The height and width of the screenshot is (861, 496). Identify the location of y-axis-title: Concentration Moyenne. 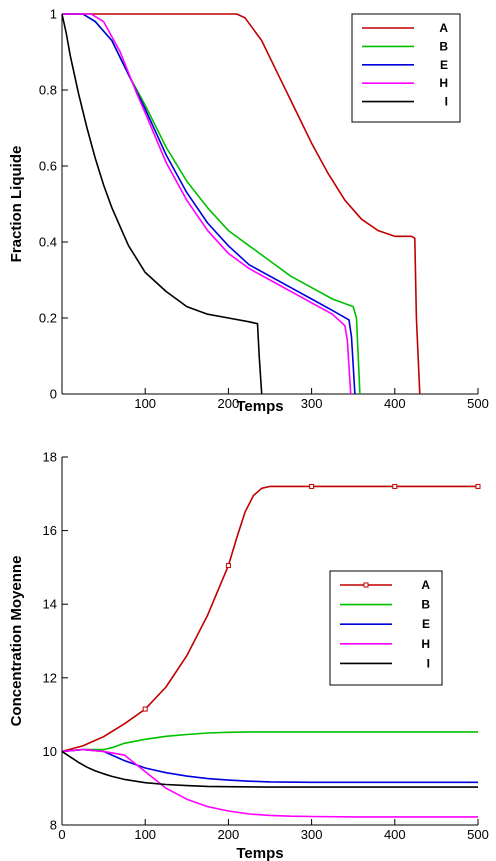
(16, 641).